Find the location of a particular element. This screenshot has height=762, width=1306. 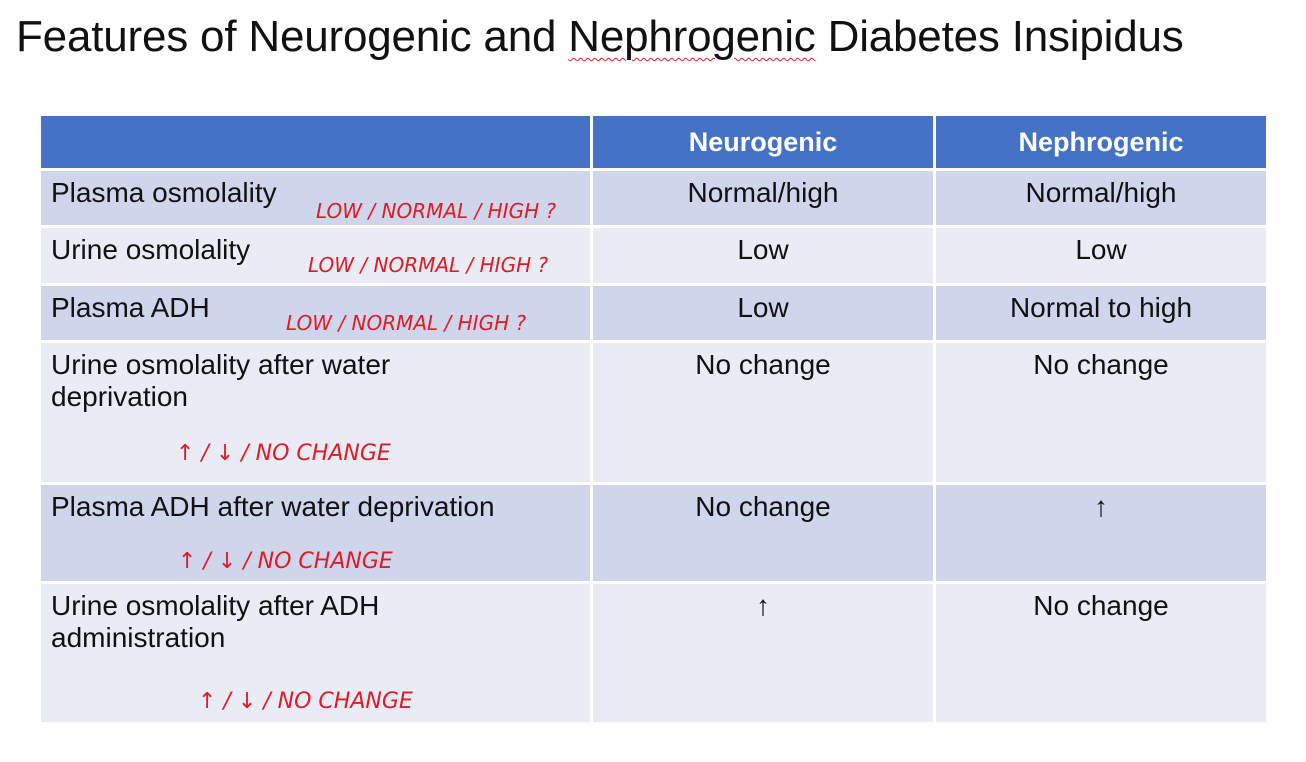

table-header-row: Neurogenic Nephrogenic is located at coordinates (653, 142).